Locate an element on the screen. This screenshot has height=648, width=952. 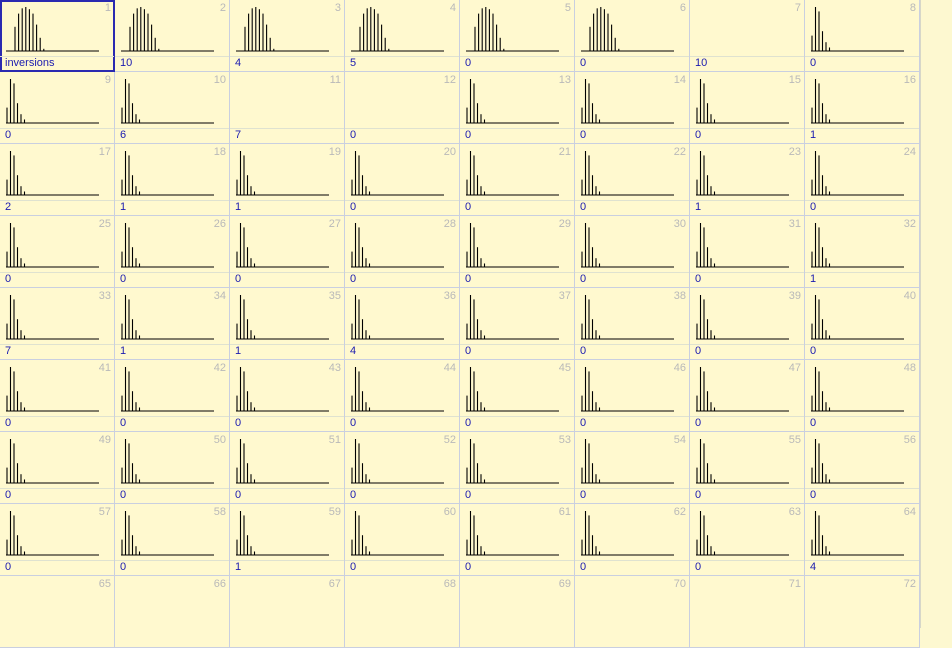
thumbnail-cell: 68 is located at coordinates (402, 612).